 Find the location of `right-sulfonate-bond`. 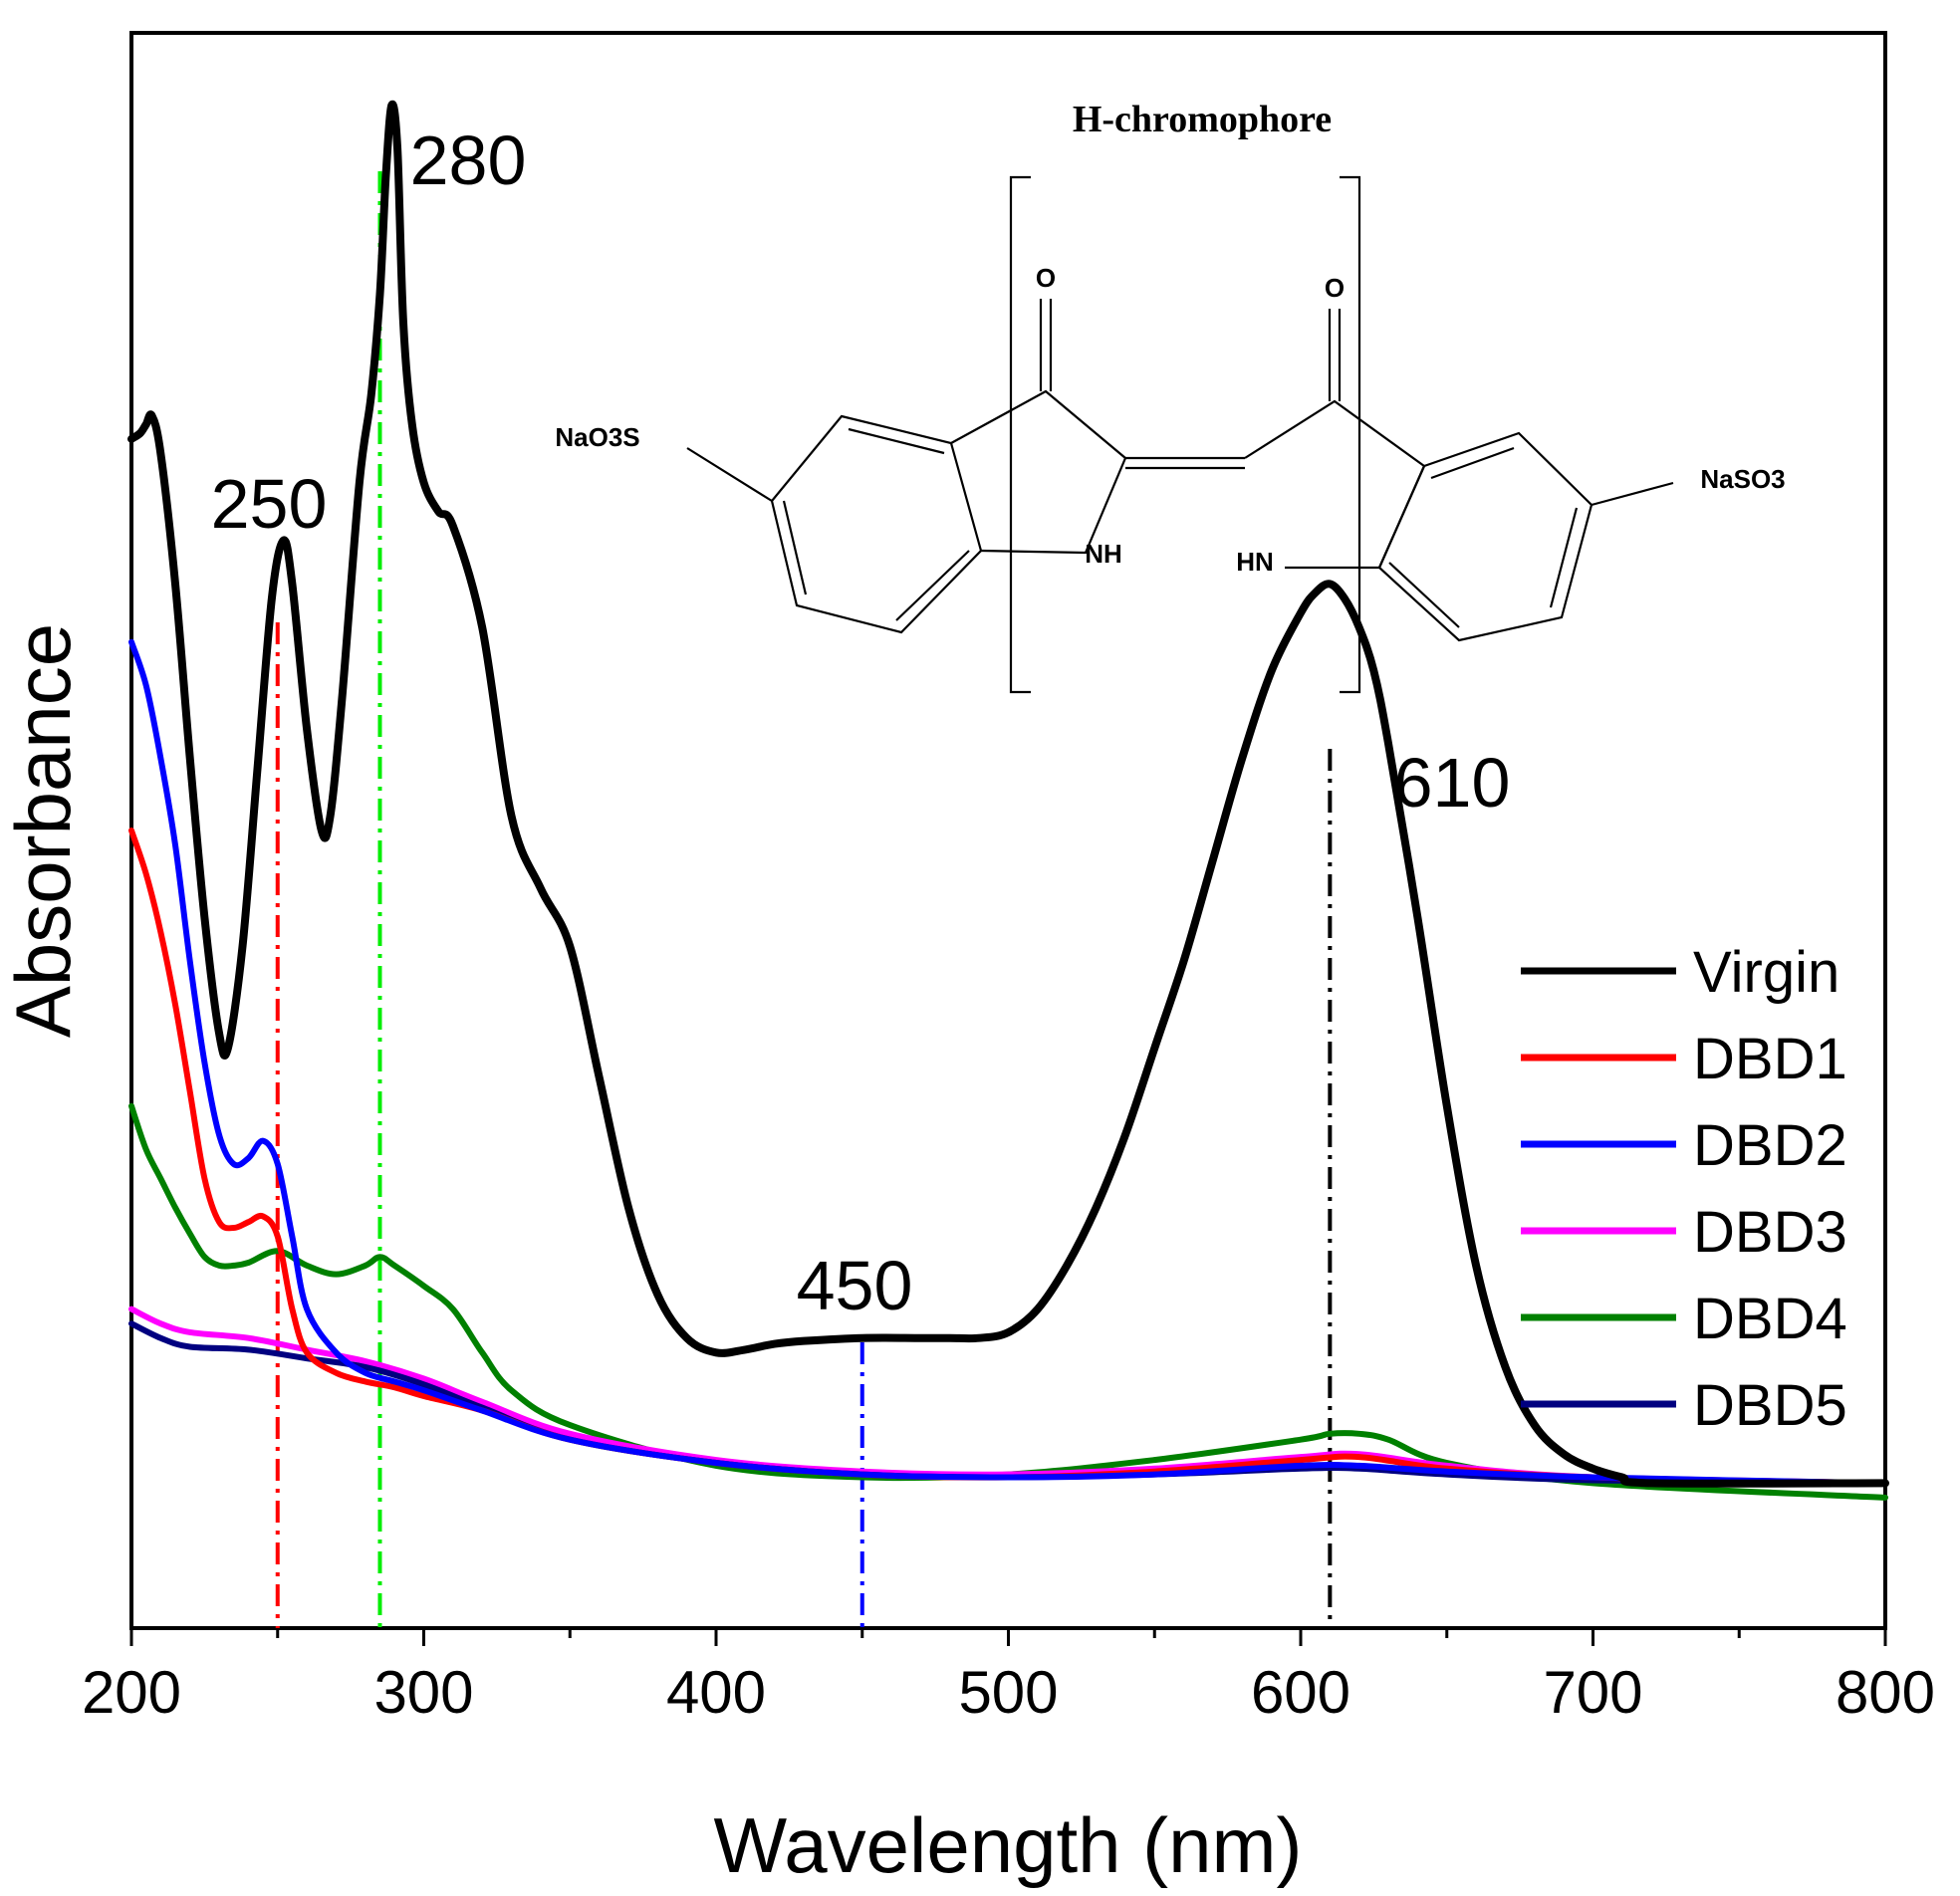

right-sulfonate-bond is located at coordinates (1633, 494).